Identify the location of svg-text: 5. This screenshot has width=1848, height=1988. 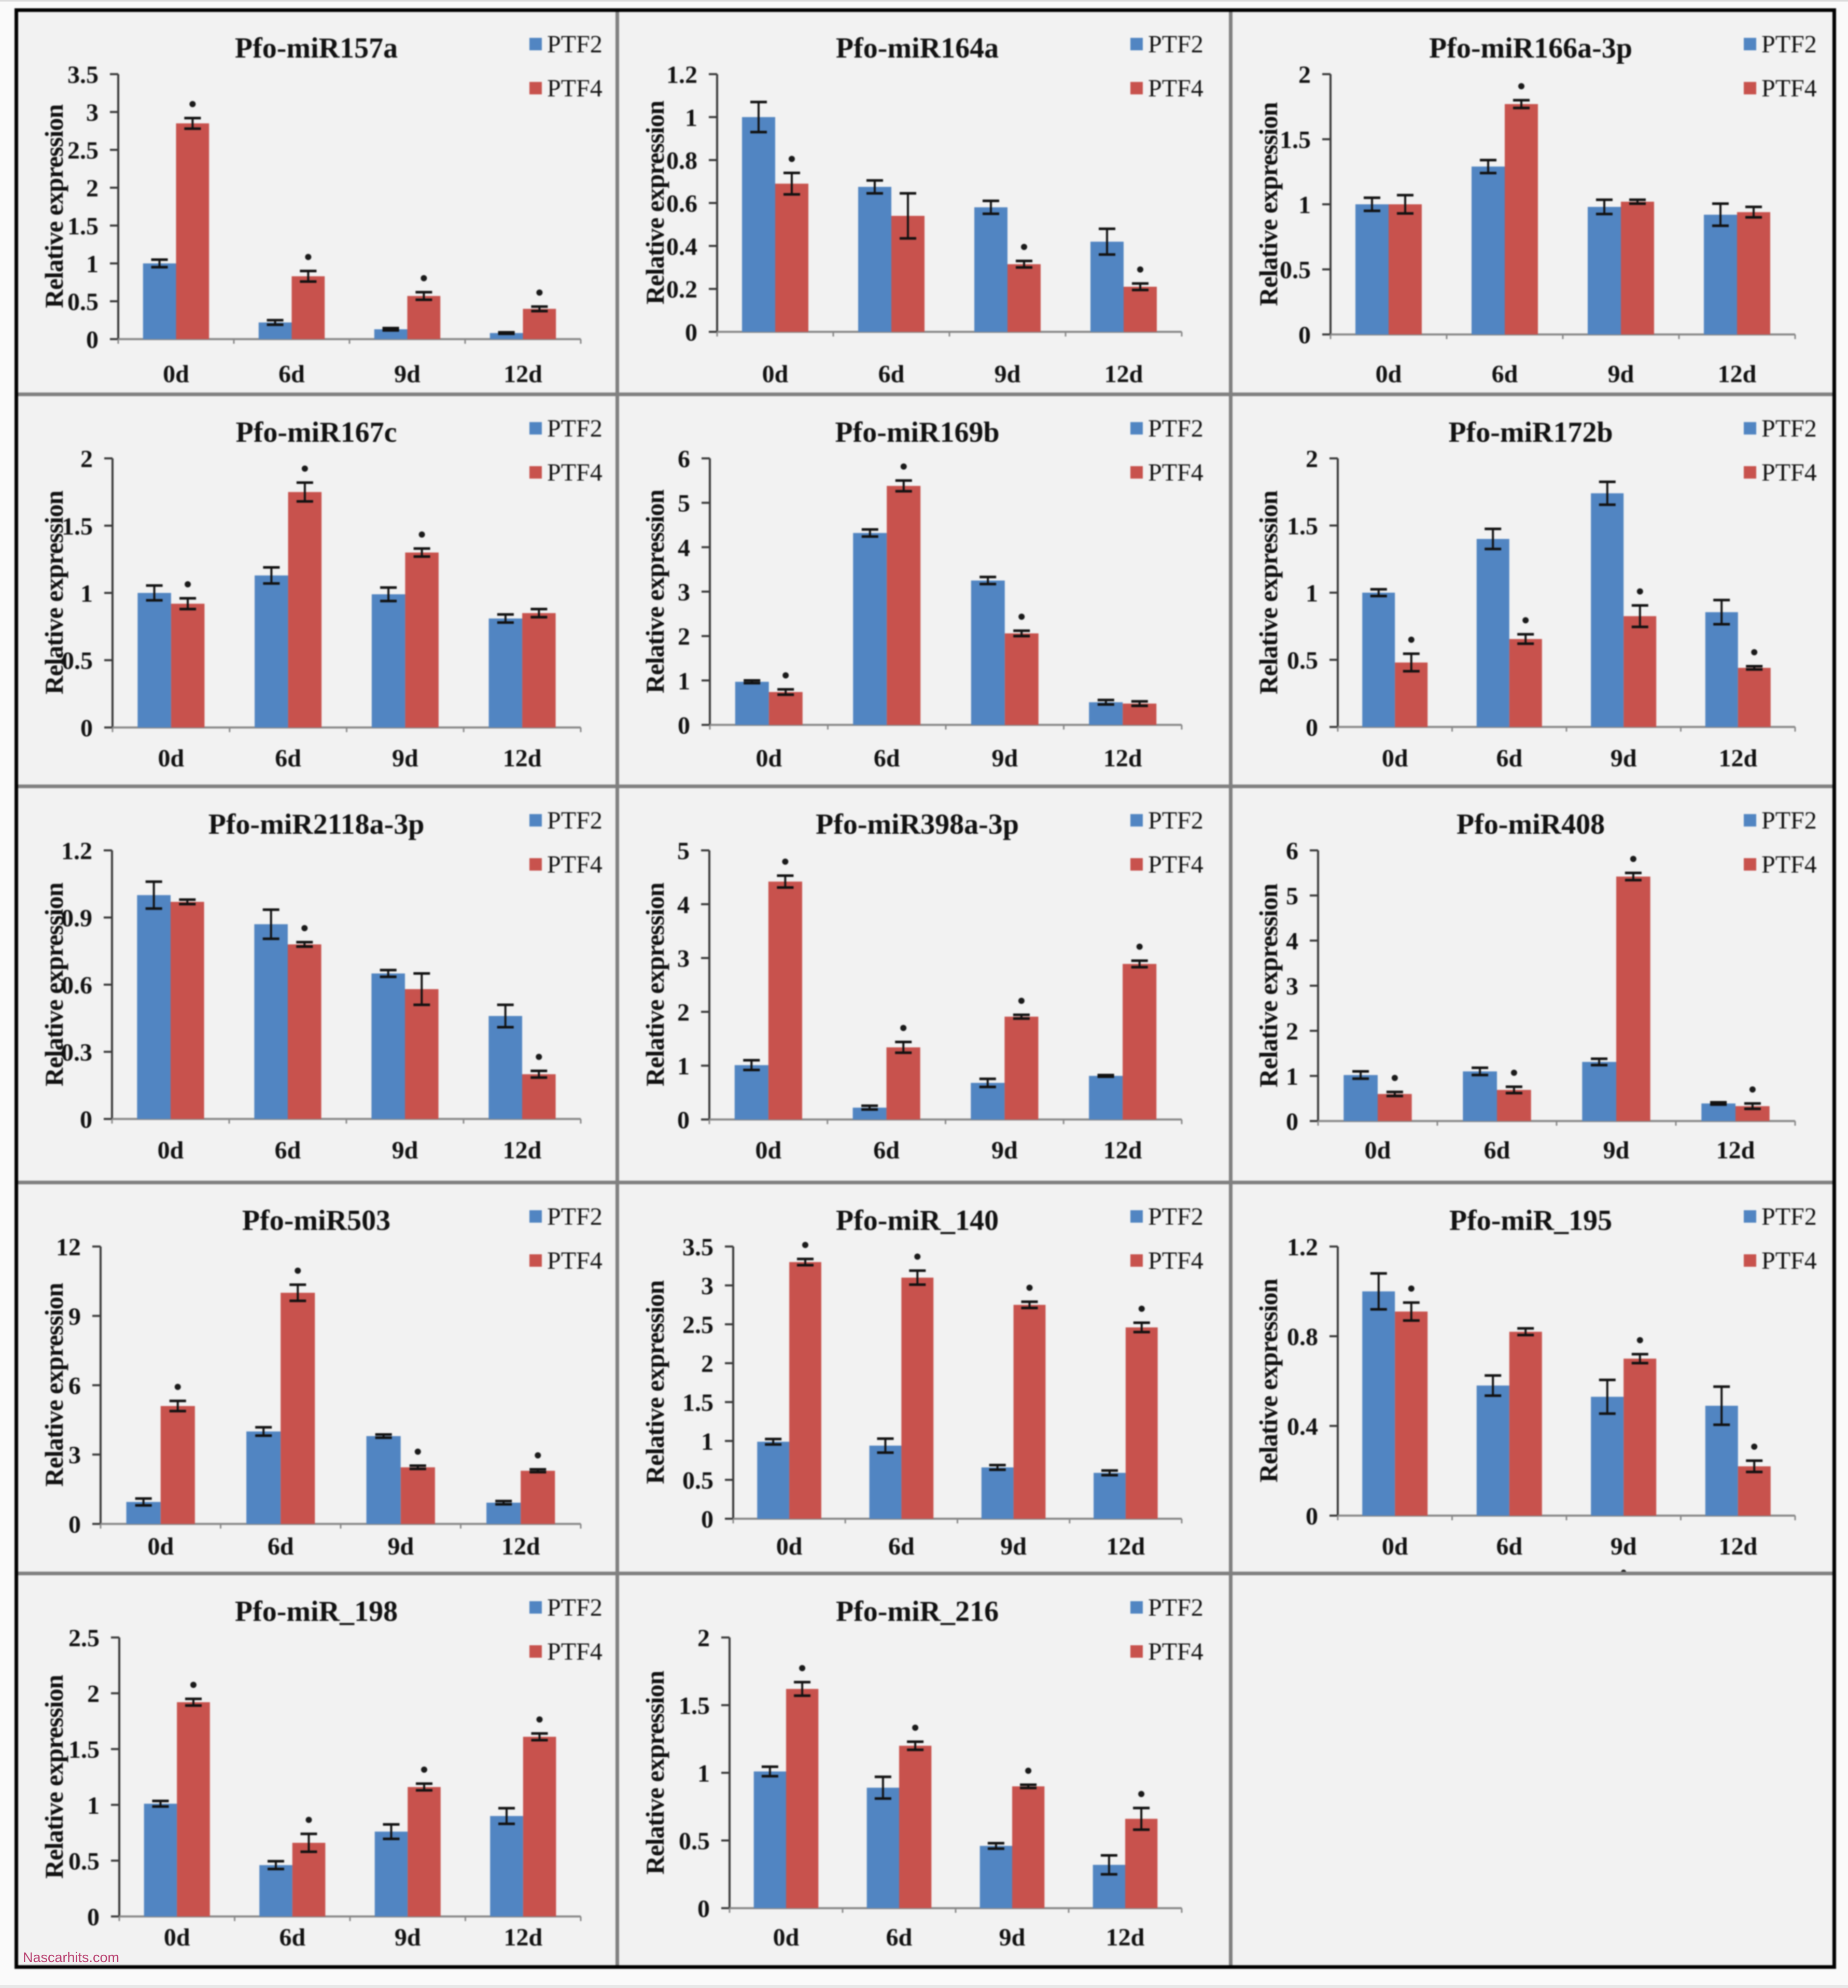
(1292, 896).